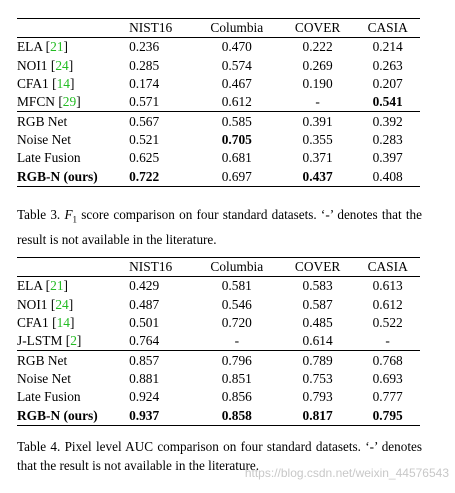 This screenshot has width=455, height=493. What do you see at coordinates (317, 360) in the screenshot?
I see `score-cell: 0.789` at bounding box center [317, 360].